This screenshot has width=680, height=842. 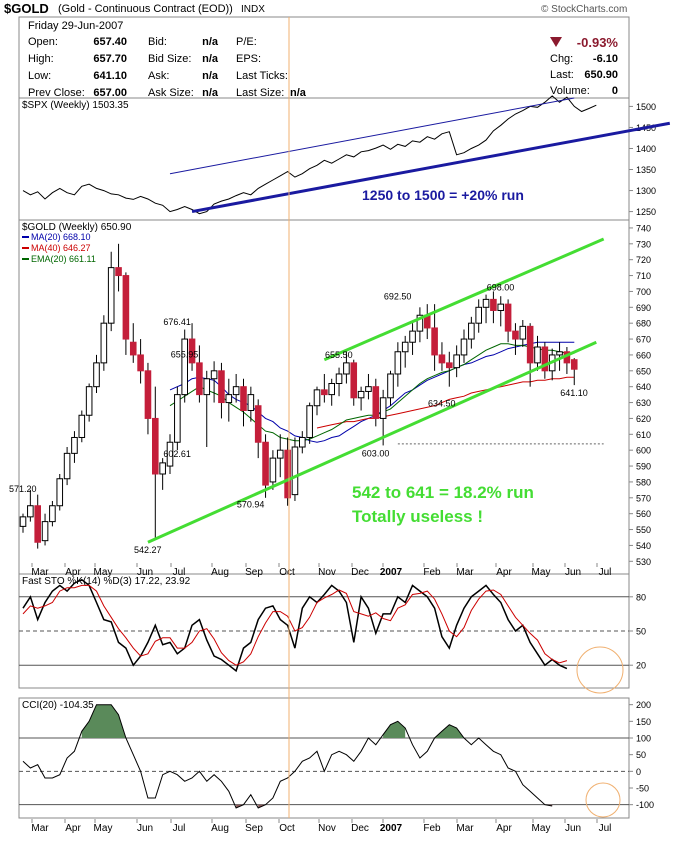 I want to click on y-tick-label: 640, so click(x=643, y=387).